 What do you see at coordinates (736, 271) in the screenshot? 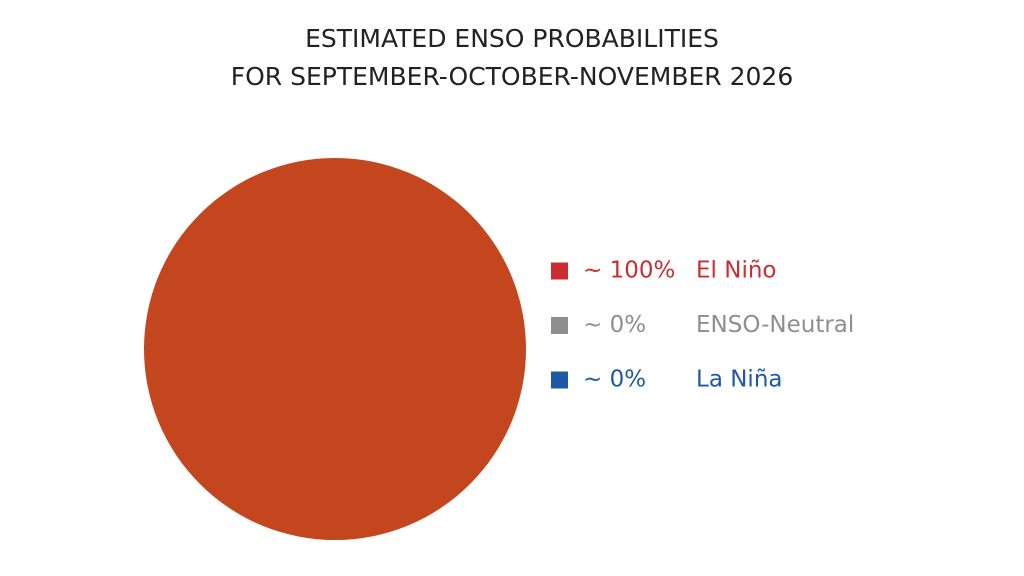
I see `legend-label: El Niño` at bounding box center [736, 271].